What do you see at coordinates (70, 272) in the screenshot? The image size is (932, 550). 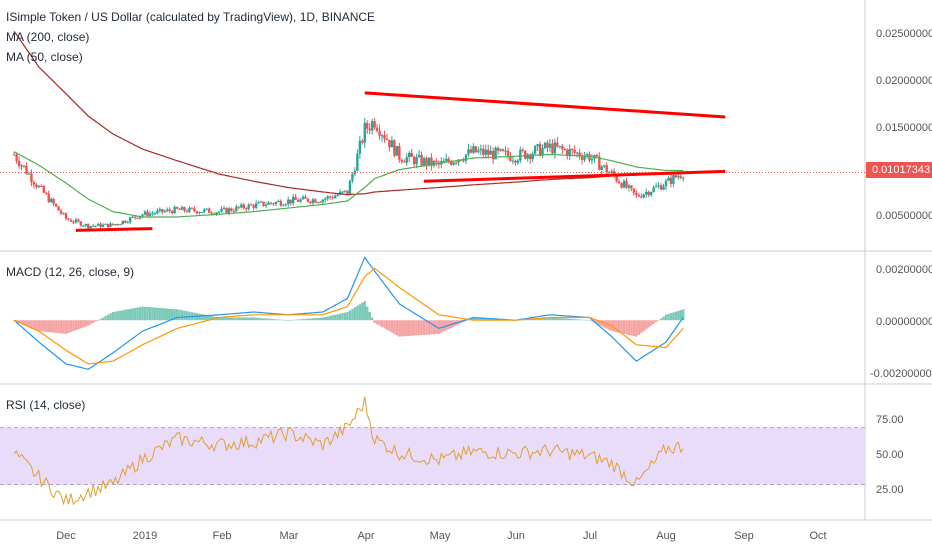 I see `macd-legend: MACD (12, 26, close, 9)` at bounding box center [70, 272].